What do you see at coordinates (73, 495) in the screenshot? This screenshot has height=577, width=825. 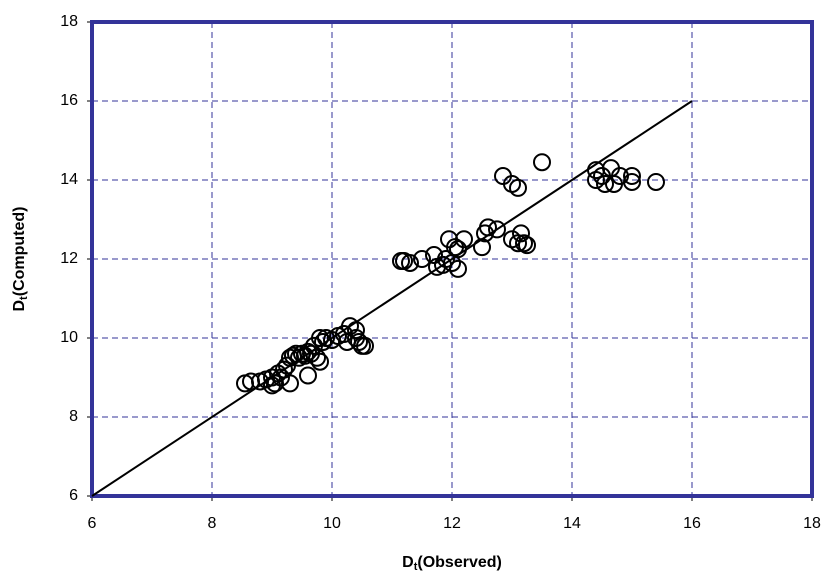 I see `y-tick-label: 6` at bounding box center [73, 495].